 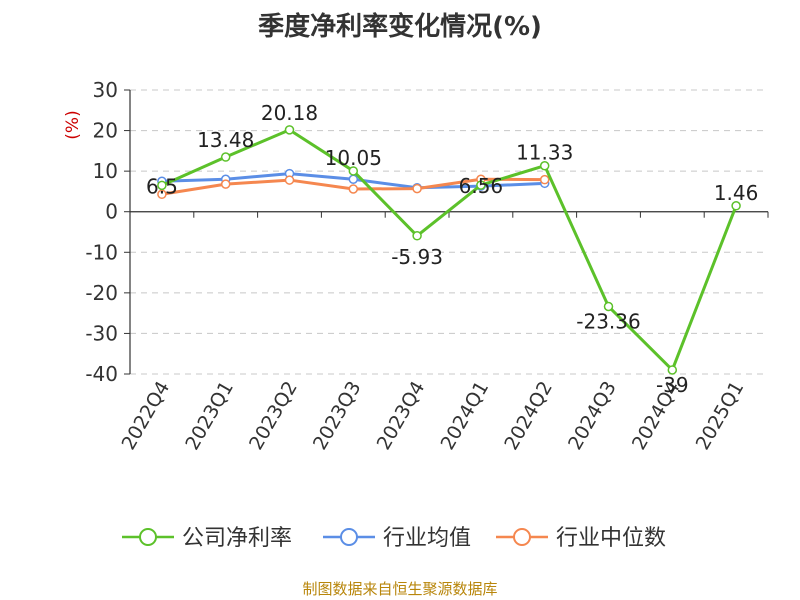 I want to click on legend-label: 行业均值, so click(x=427, y=538).